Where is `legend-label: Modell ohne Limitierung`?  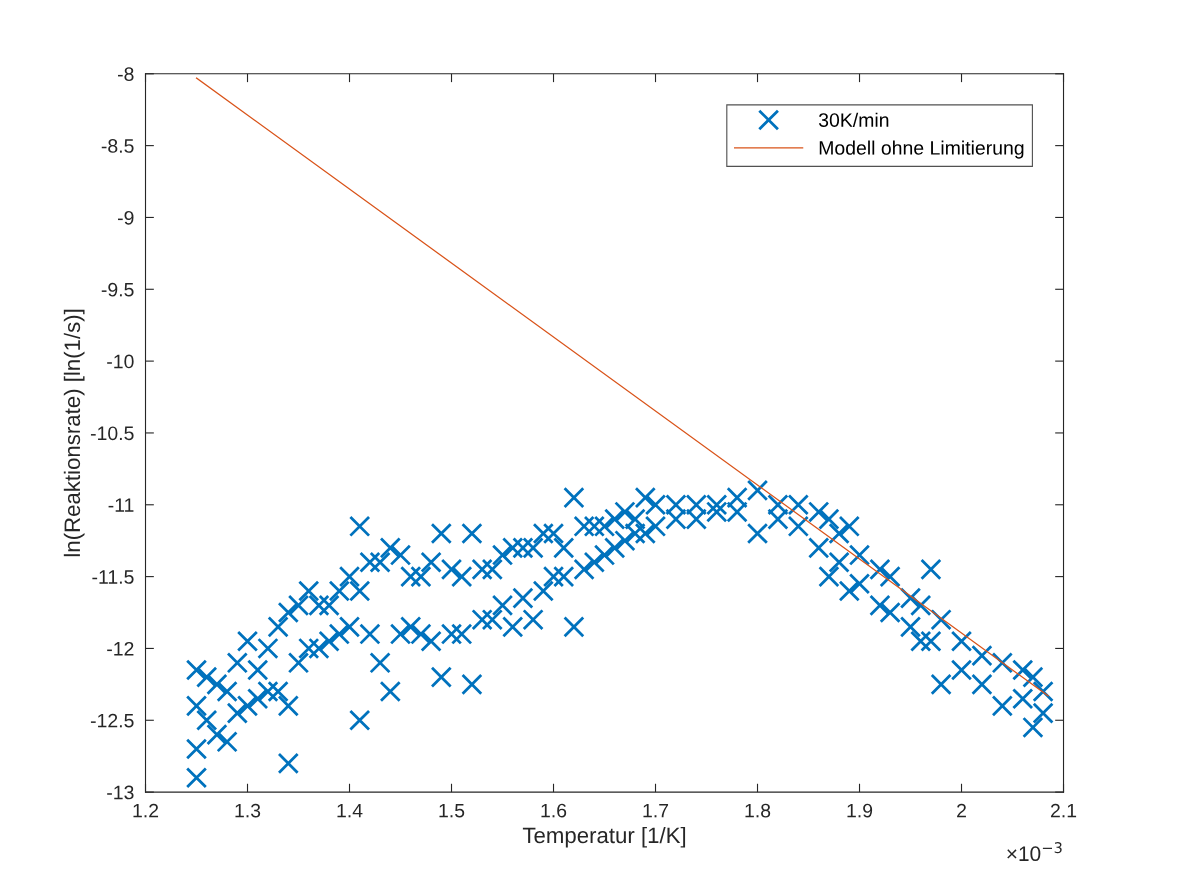
legend-label: Modell ohne Limitierung is located at coordinates (921, 149).